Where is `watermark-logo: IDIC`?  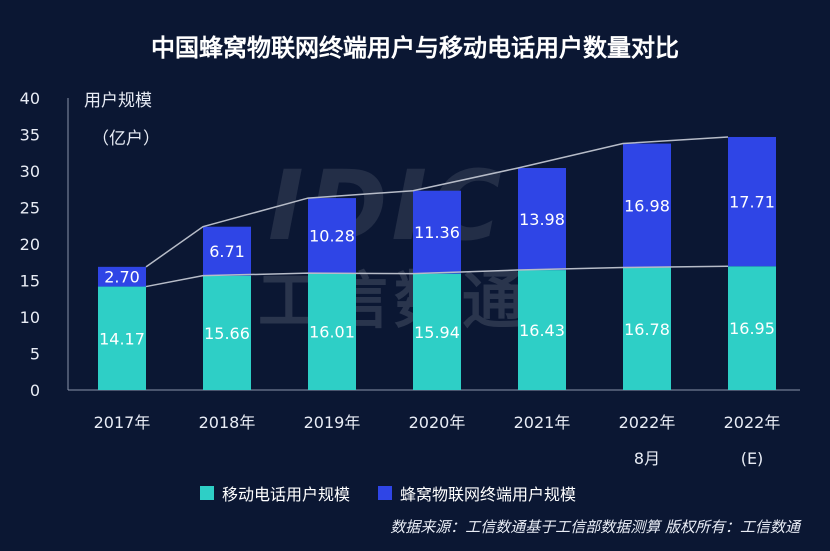 watermark-logo: IDIC is located at coordinates (387, 206).